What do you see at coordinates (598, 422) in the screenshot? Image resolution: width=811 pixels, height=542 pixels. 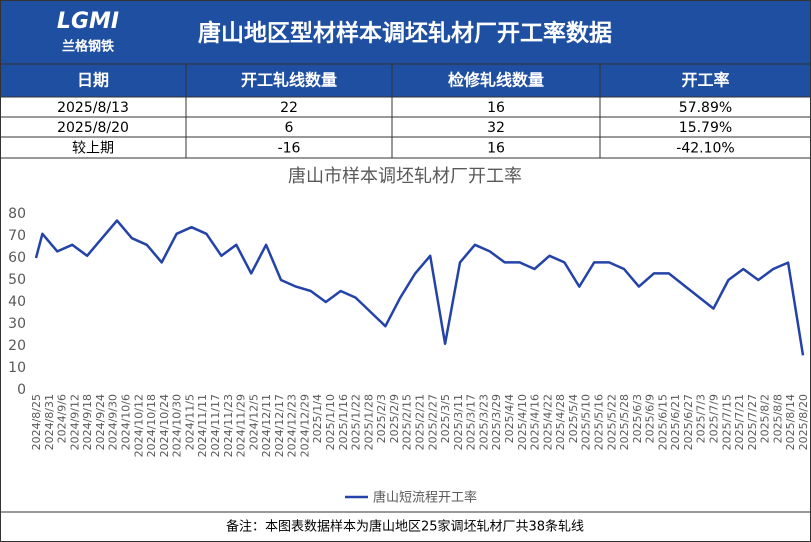 I see `x-tick-label: 2025/5/16` at bounding box center [598, 422].